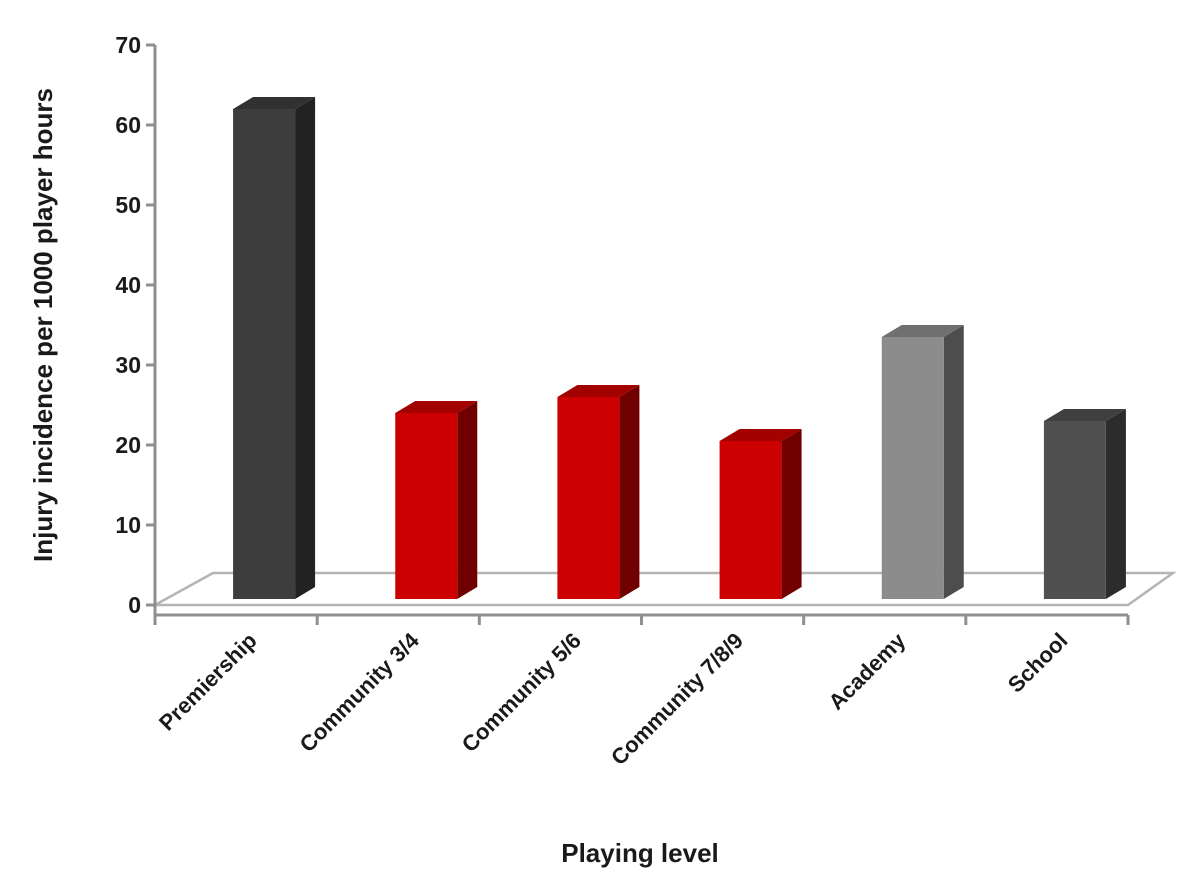 The image size is (1192, 876). I want to click on x-tick-label: Community 3/4, so click(360, 692).